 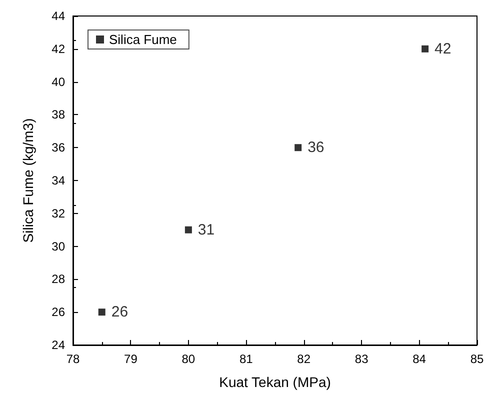 What do you see at coordinates (246, 359) in the screenshot?
I see `x-tick-label: 81` at bounding box center [246, 359].